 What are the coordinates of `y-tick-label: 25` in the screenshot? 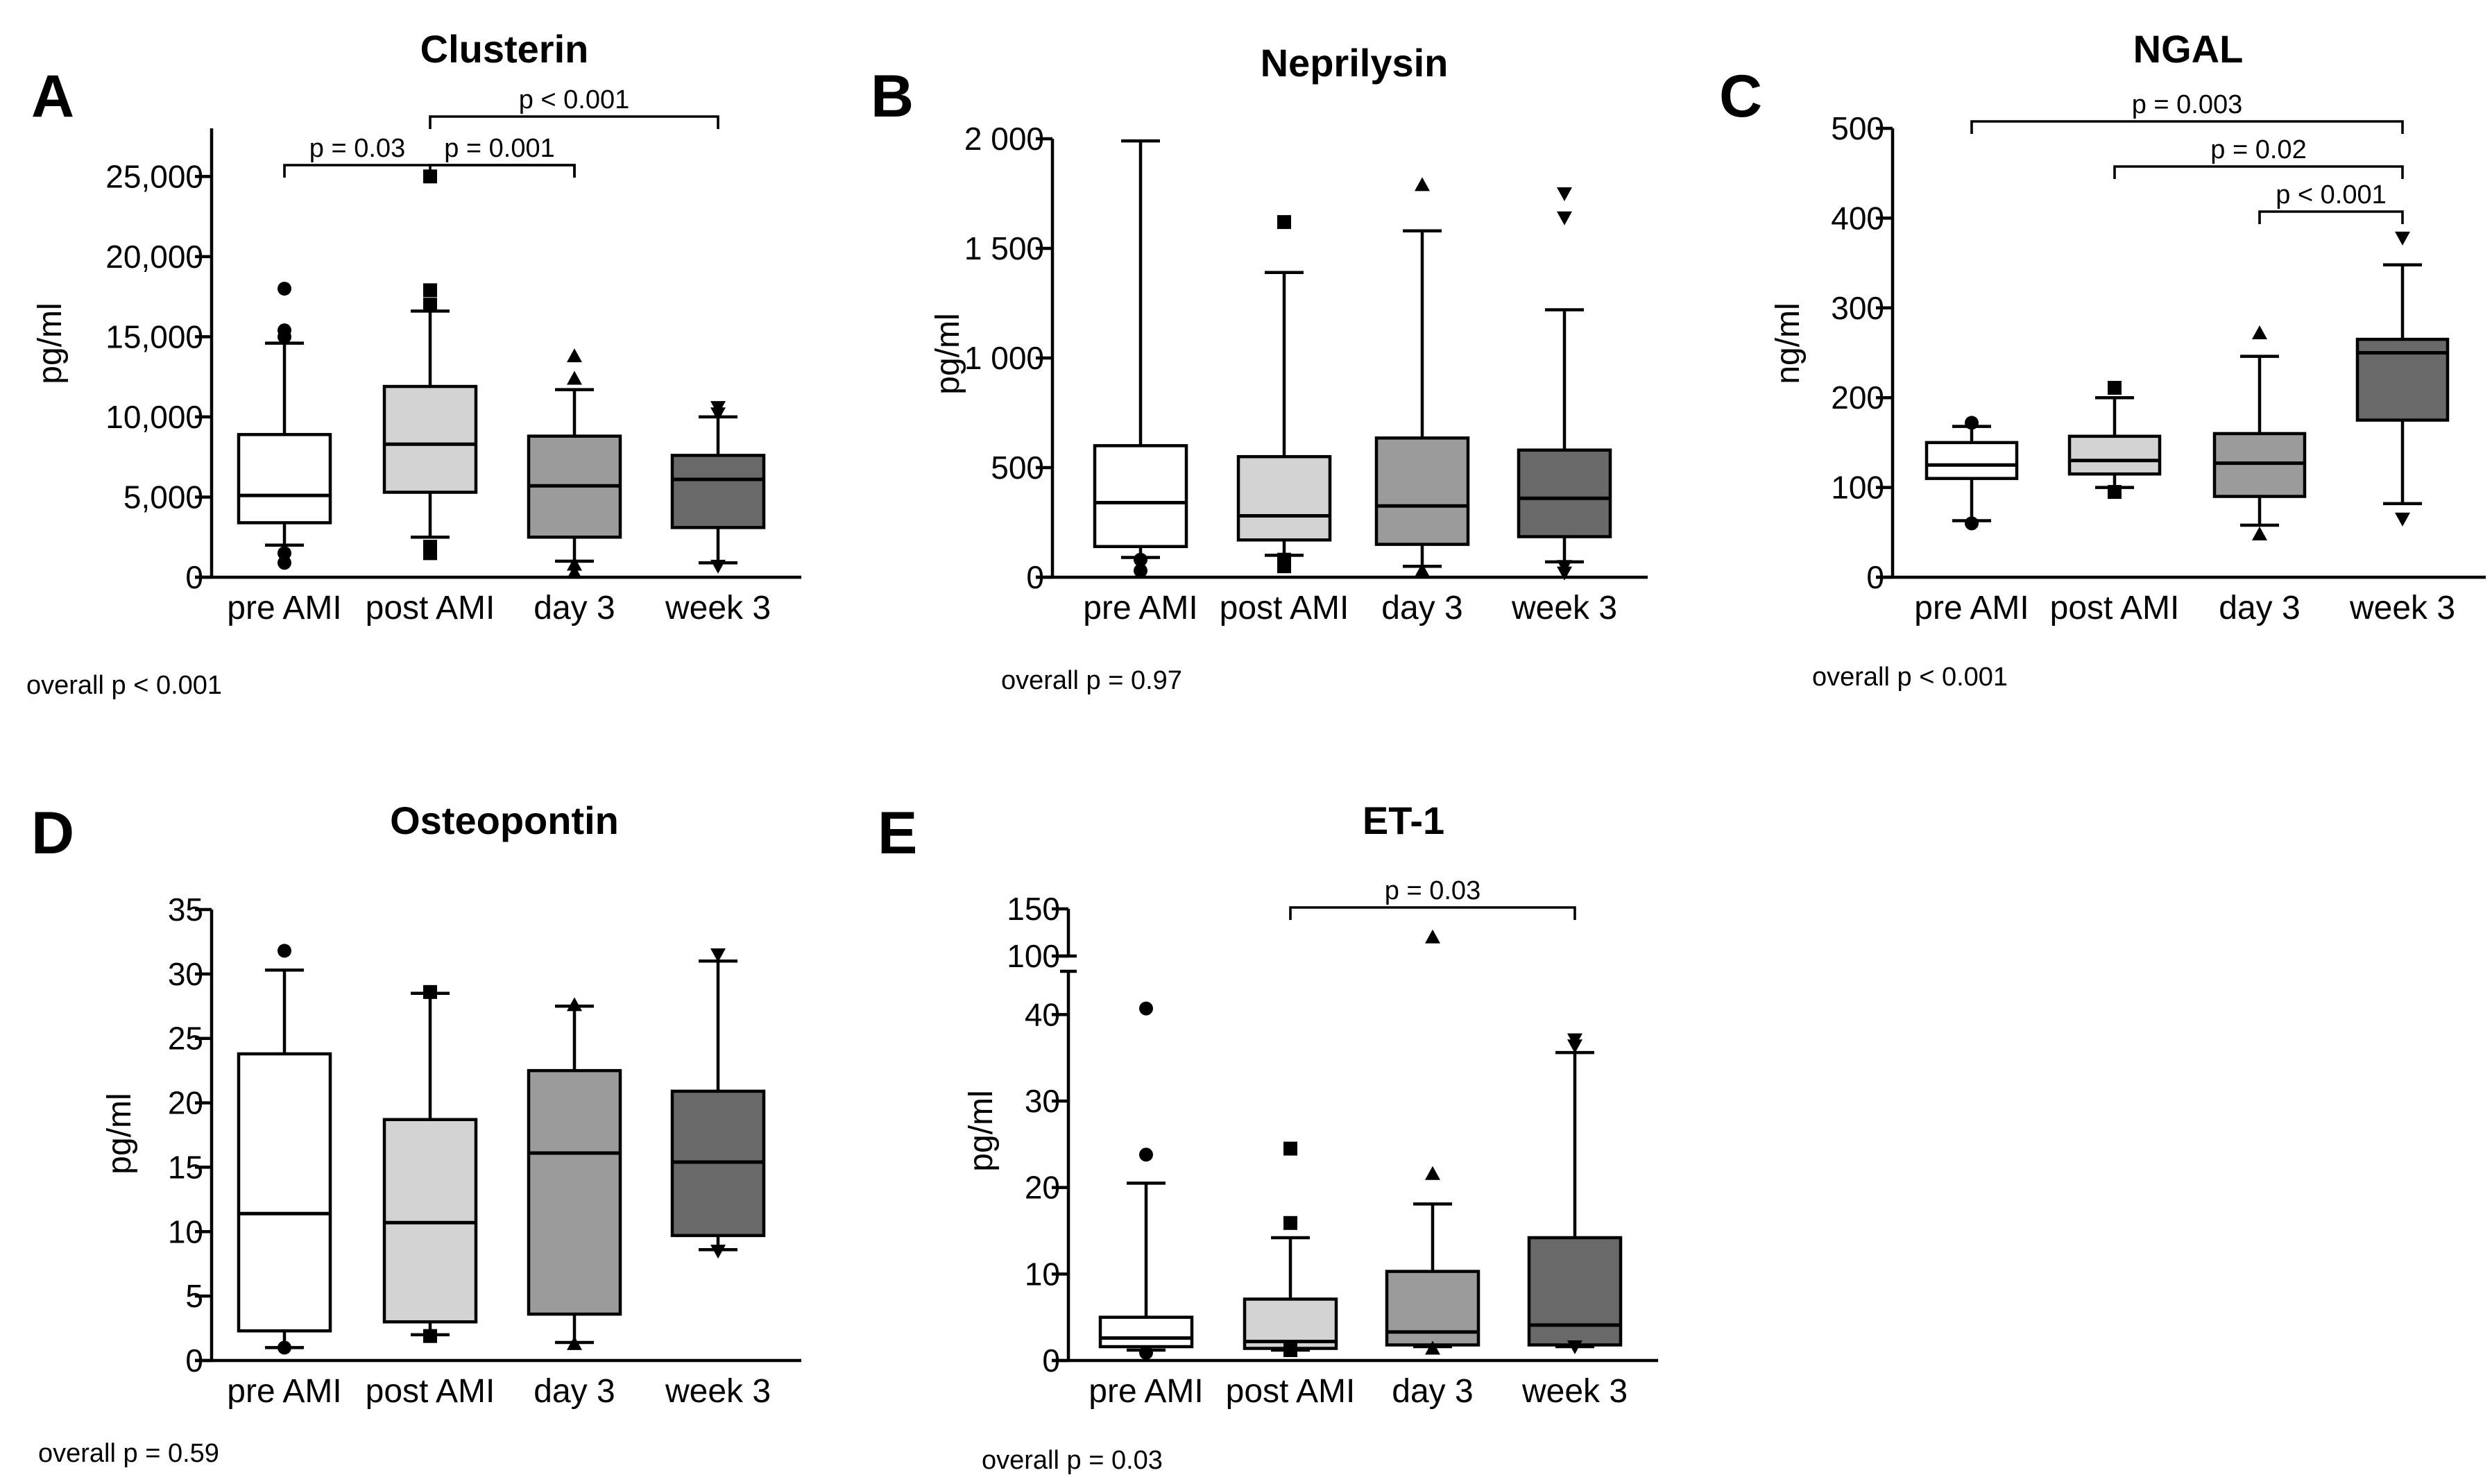 It's located at (185, 1039).